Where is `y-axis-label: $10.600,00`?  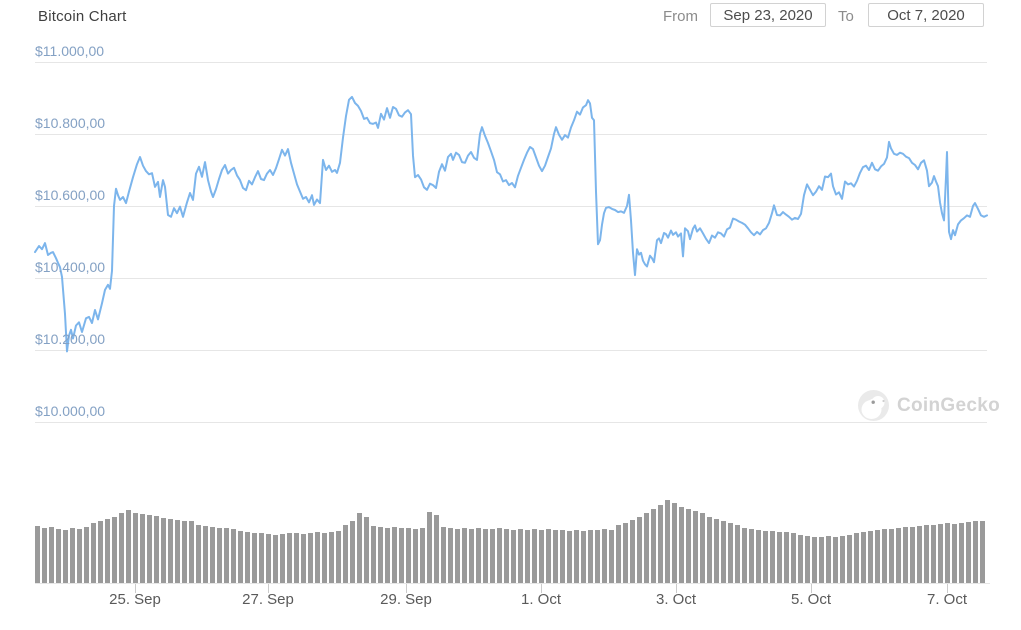 y-axis-label: $10.600,00 is located at coordinates (70, 195).